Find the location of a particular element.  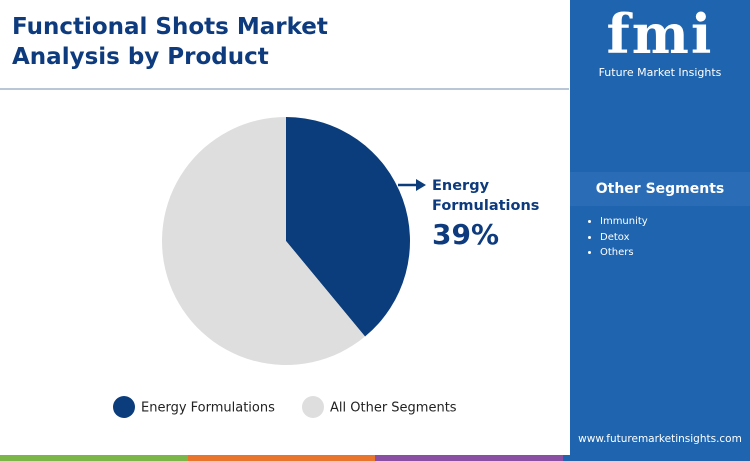

callout-label: Energy Formulations is located at coordinates (486, 196).